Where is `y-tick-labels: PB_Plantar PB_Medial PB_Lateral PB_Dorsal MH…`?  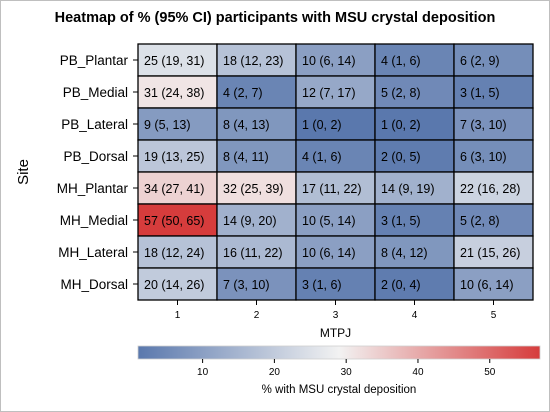 y-tick-labels: PB_Plantar PB_Medial PB_Lateral PB_Dorsal MH… is located at coordinates (97, 172).